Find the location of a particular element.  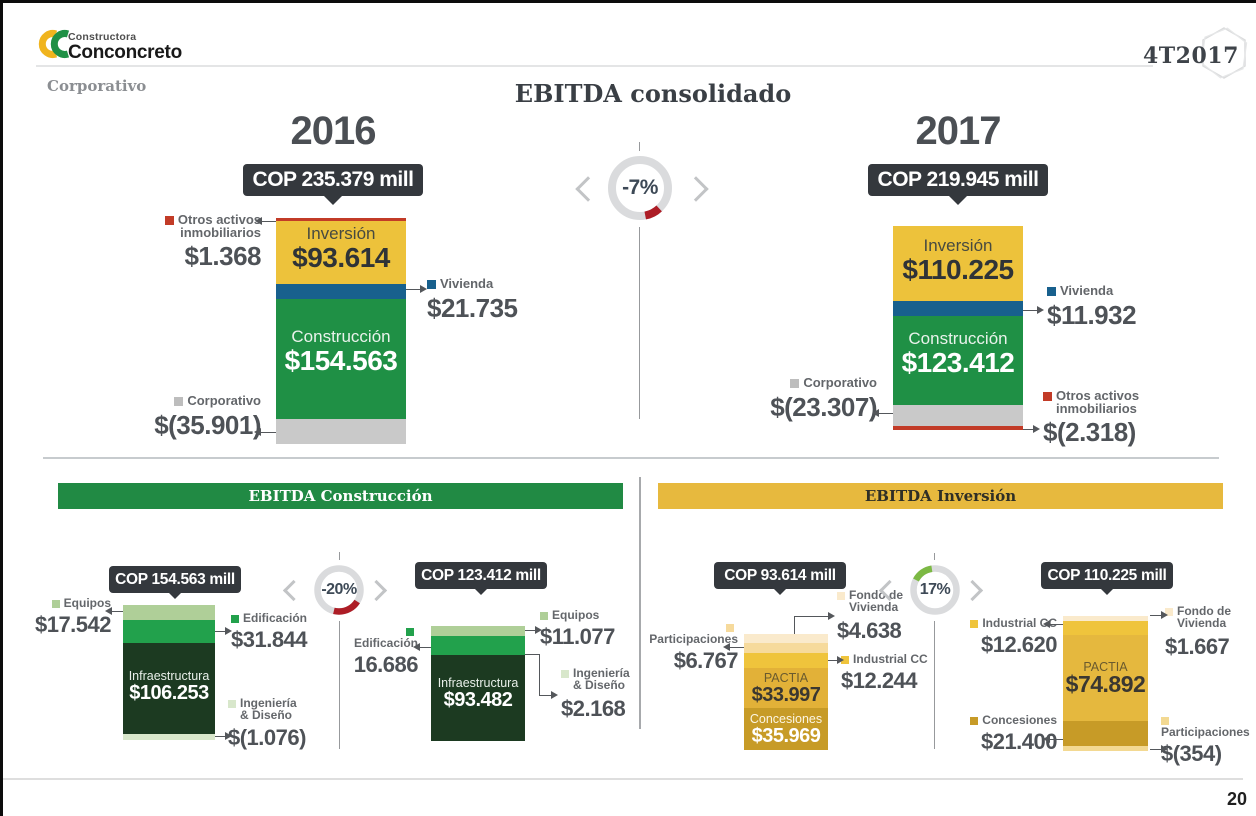

callout-value: $4.638 is located at coordinates (869, 630).